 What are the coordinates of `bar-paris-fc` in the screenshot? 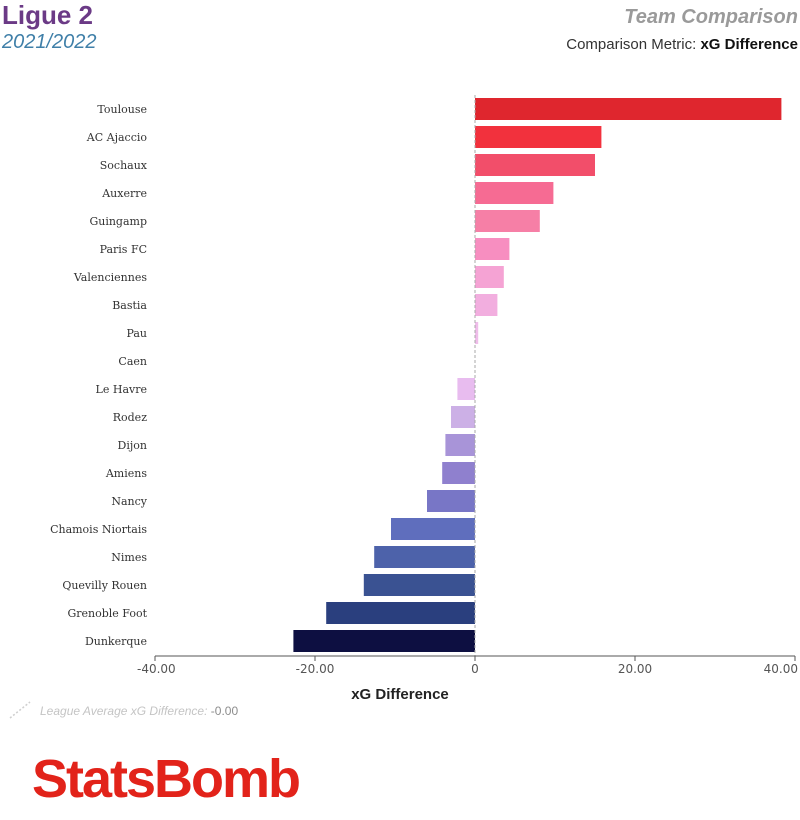 It's located at (492, 249).